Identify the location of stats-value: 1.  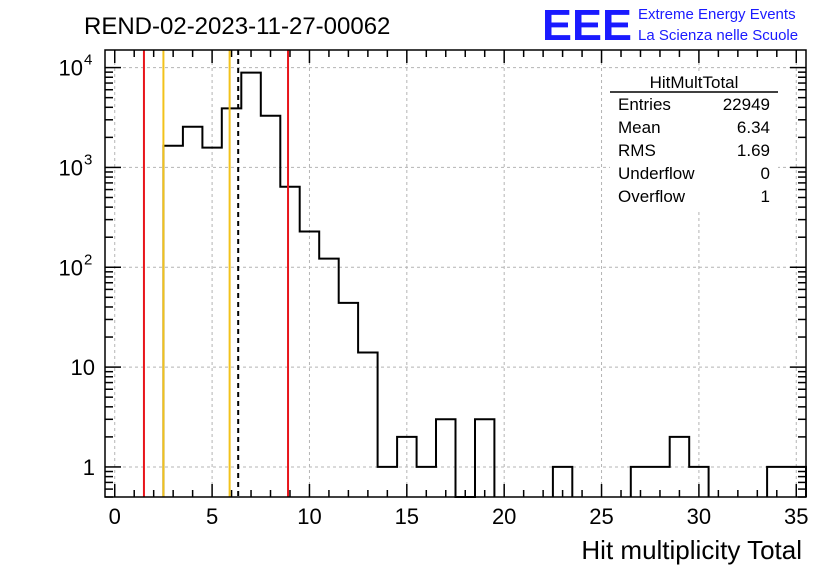
(765, 196).